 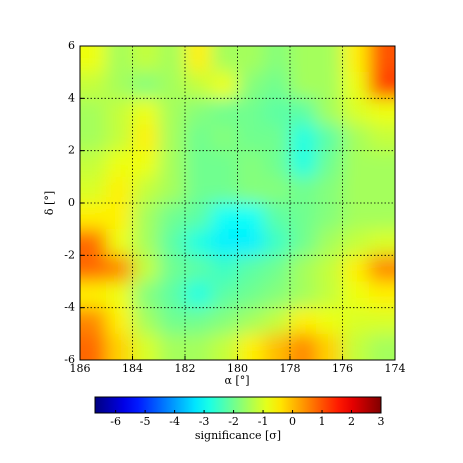 I want to click on colorbar-tick-label: -3, so click(x=204, y=421).